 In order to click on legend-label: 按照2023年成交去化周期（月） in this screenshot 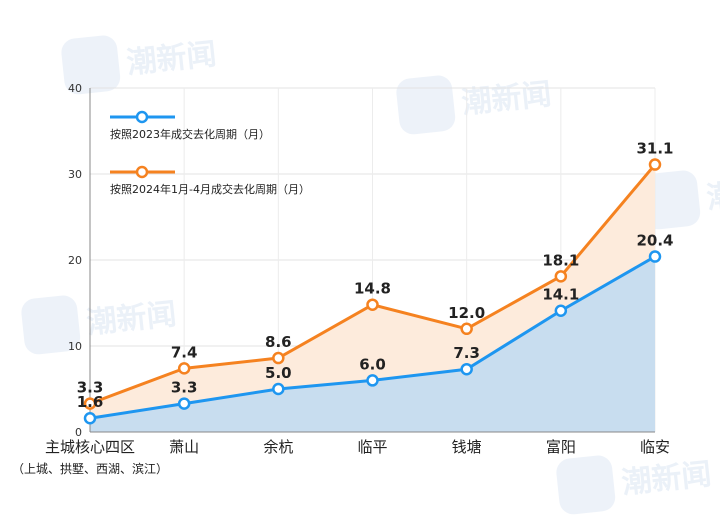, I will do `click(190, 134)`.